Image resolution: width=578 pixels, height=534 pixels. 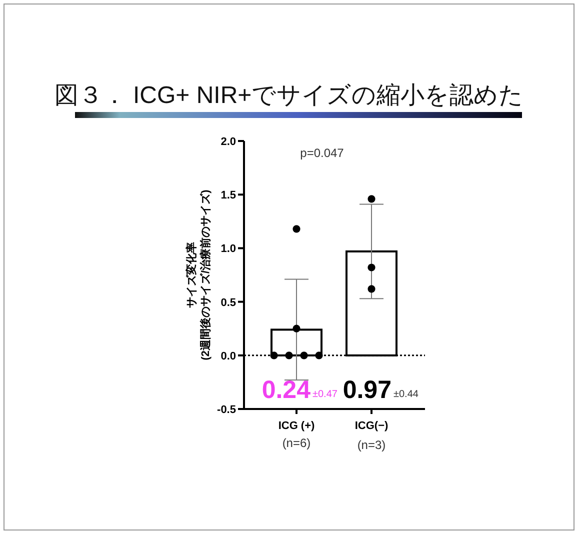 I want to click on y-tick-label: -0.5, so click(x=226, y=410).